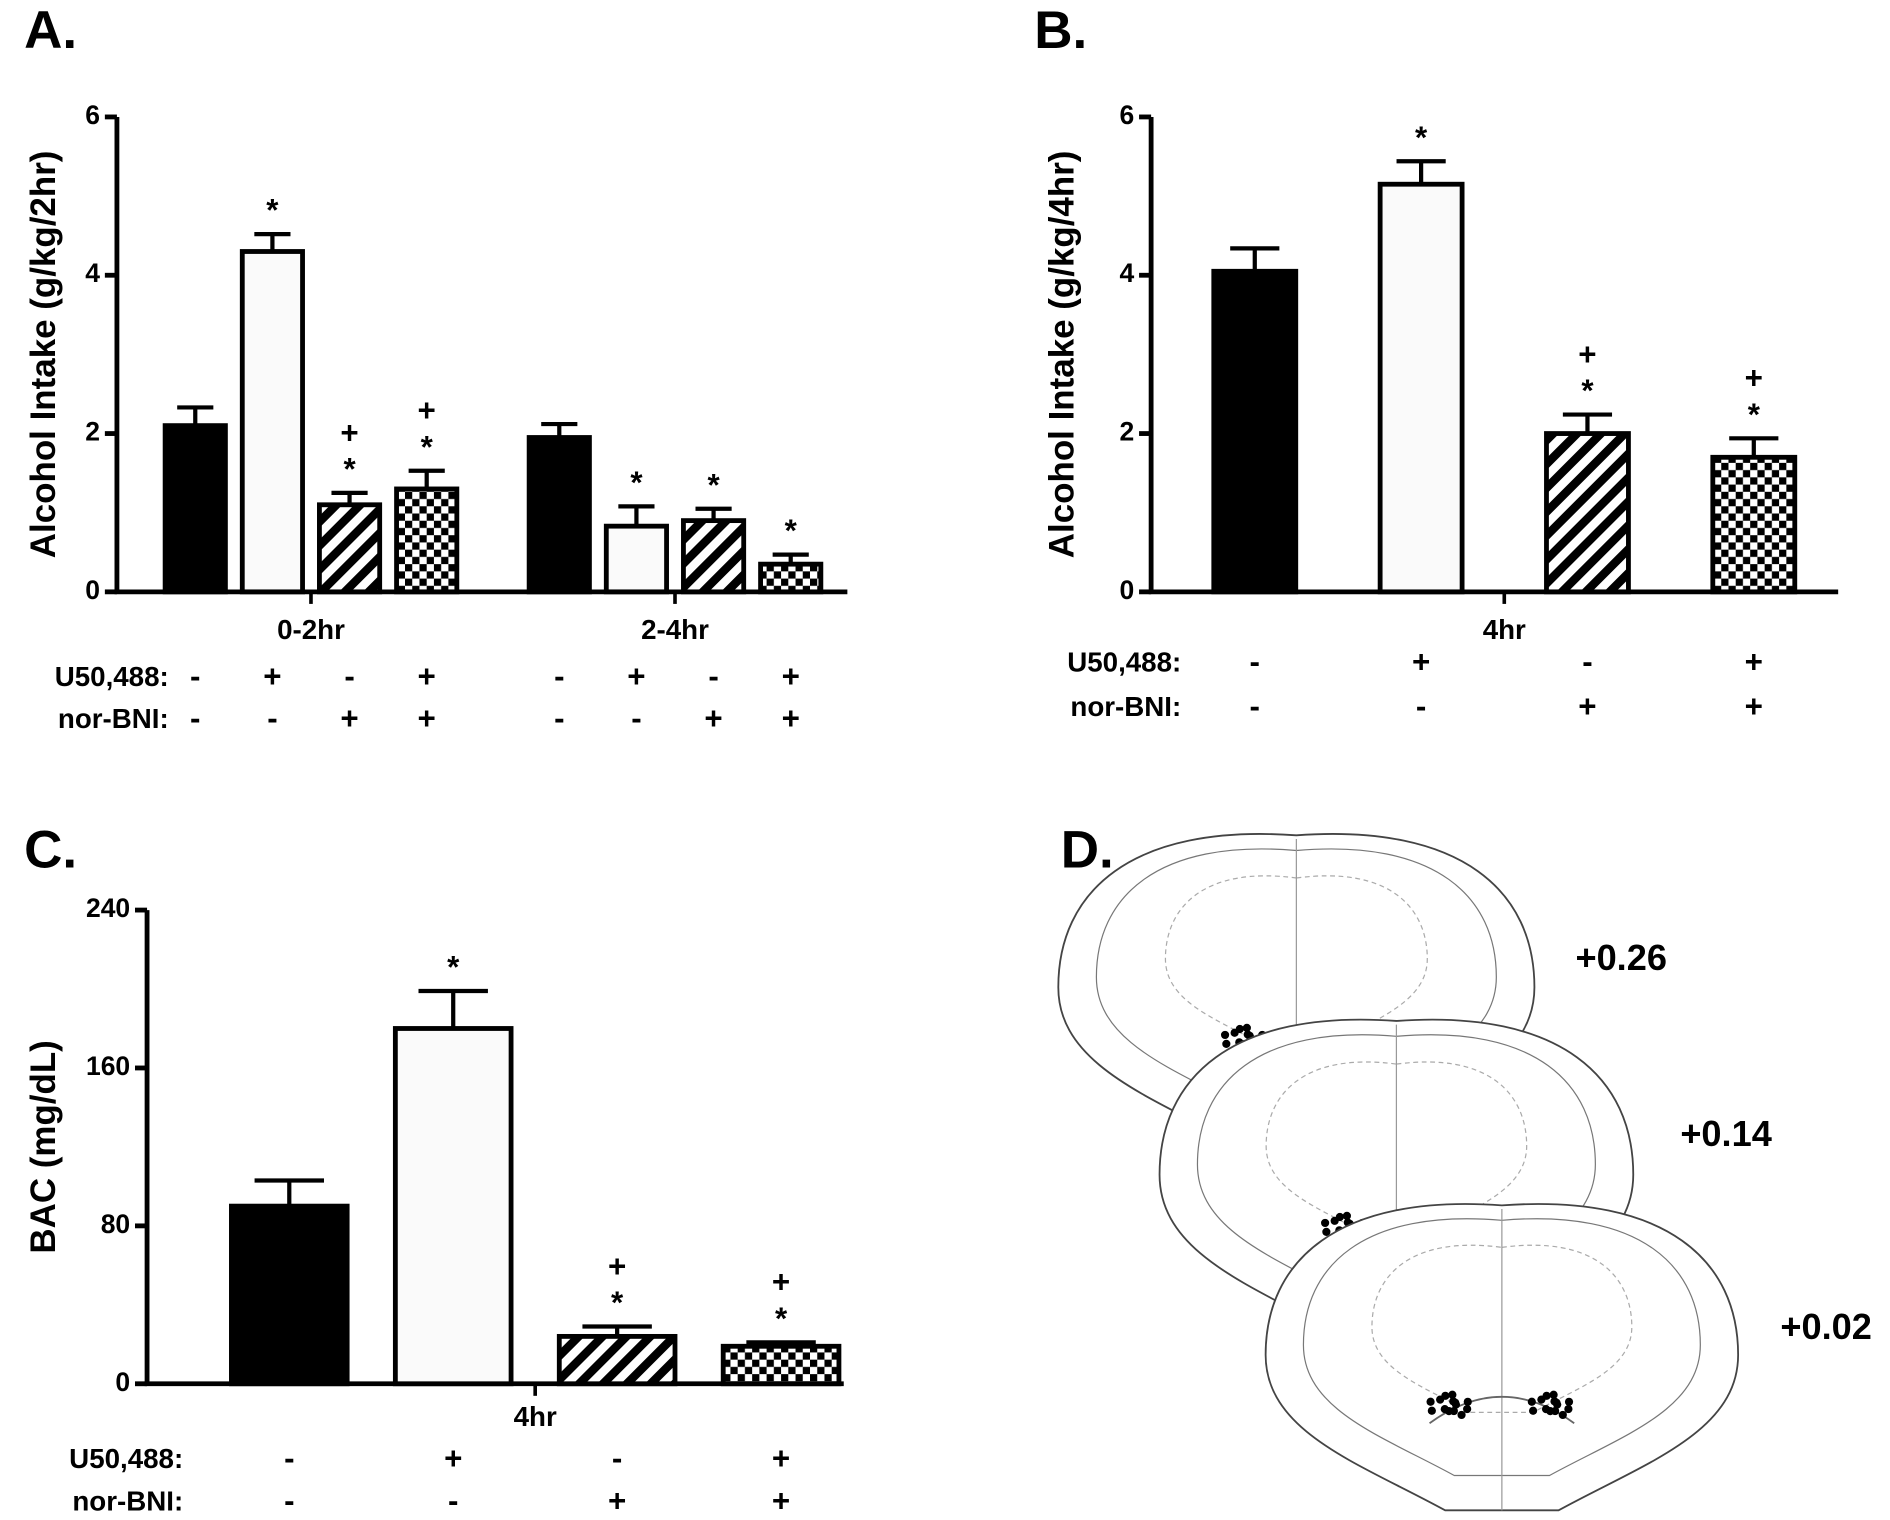 This screenshot has width=1890, height=1520. Describe the element at coordinates (108, 908) in the screenshot. I see `y-tick-label: 240` at that location.